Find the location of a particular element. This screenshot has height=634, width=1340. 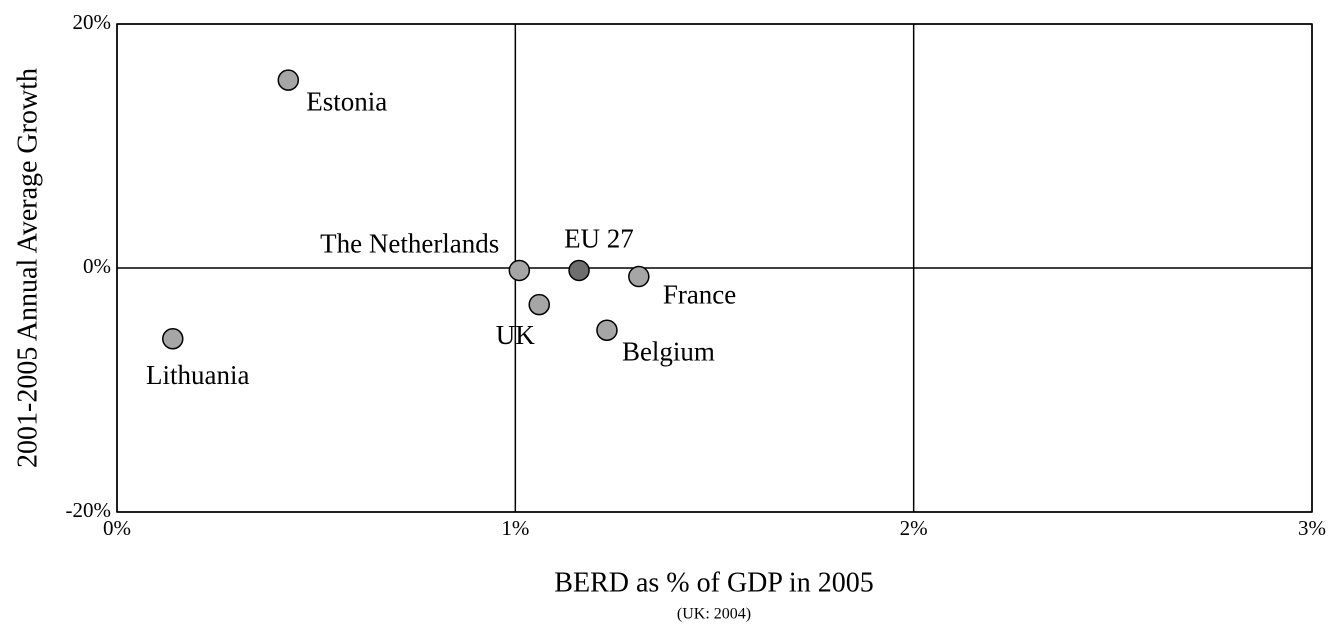

x-tick-label: 3% is located at coordinates (1312, 528).